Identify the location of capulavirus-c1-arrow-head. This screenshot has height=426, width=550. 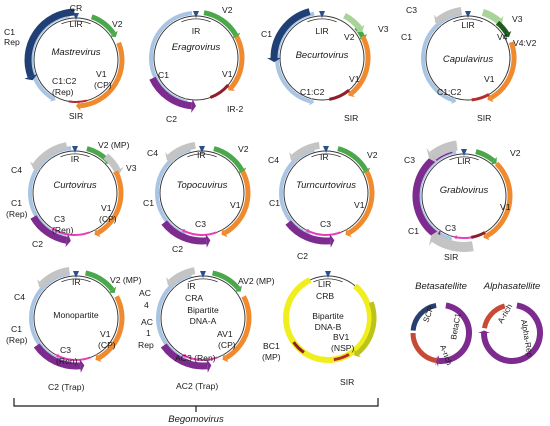
(454, 100).